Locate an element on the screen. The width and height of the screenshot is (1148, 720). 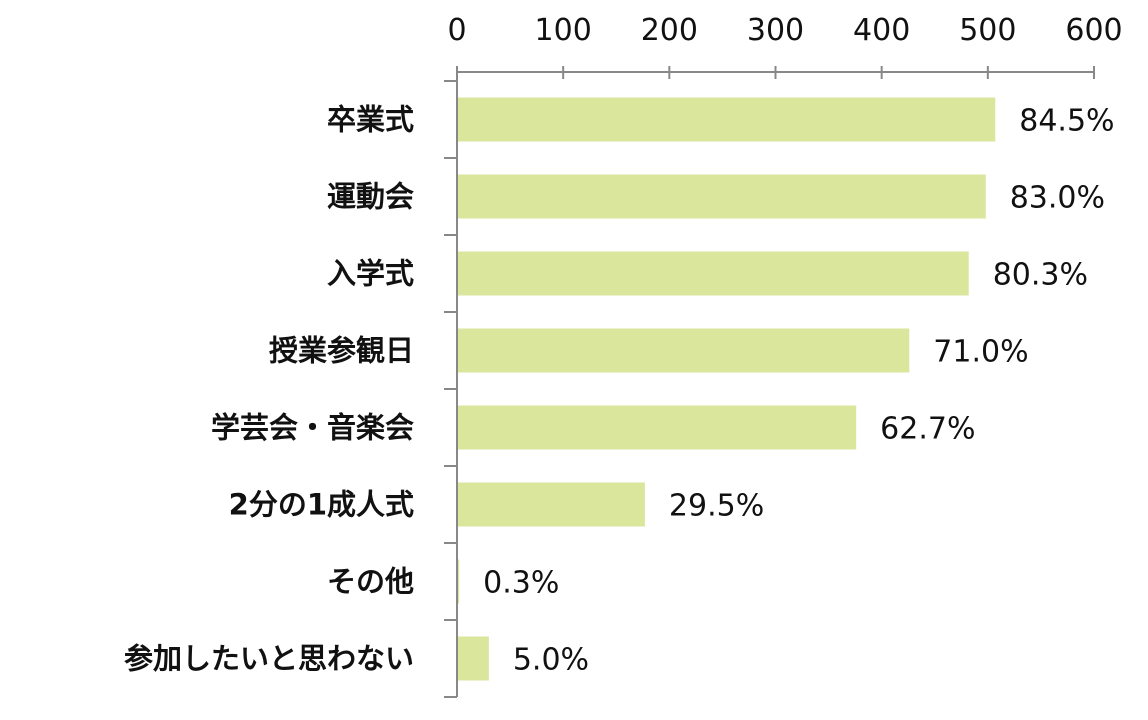
category-label: その他 is located at coordinates (370, 582).